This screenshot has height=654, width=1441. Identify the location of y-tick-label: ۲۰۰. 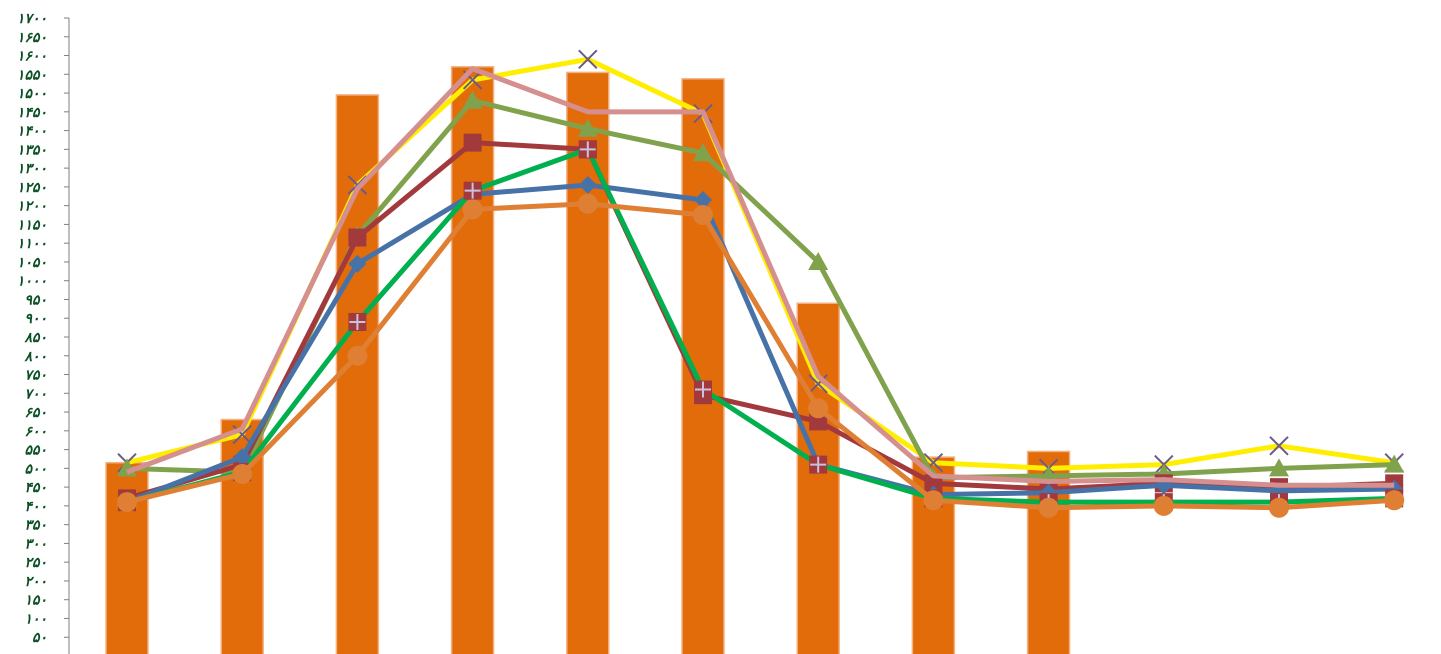
(35, 582).